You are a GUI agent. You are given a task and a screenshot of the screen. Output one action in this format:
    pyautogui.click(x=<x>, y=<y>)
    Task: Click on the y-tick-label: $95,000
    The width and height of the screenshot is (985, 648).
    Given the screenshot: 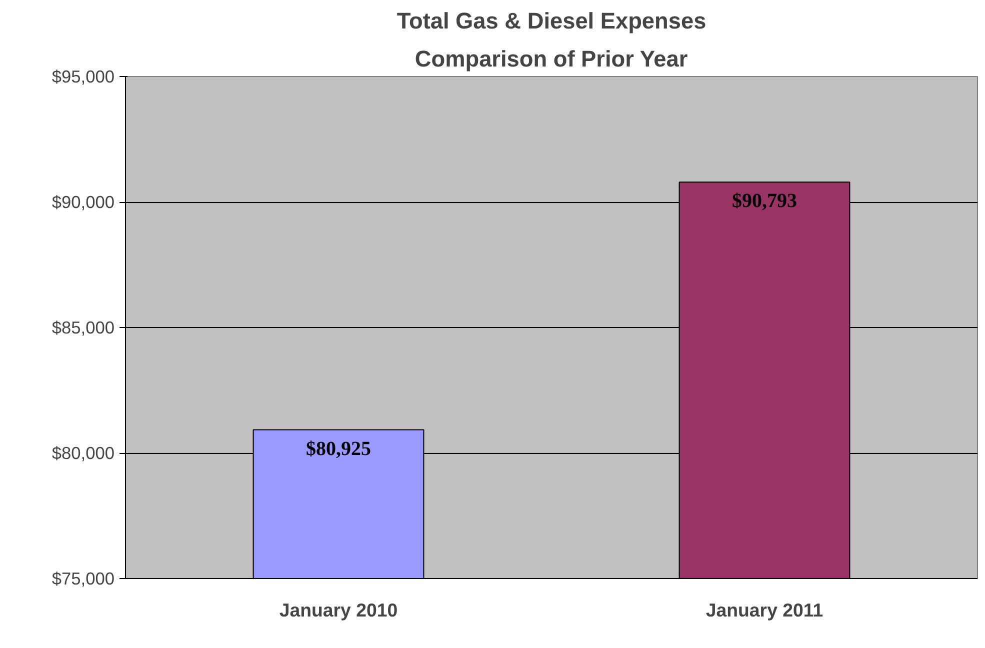 What is the action you would take?
    pyautogui.click(x=83, y=76)
    